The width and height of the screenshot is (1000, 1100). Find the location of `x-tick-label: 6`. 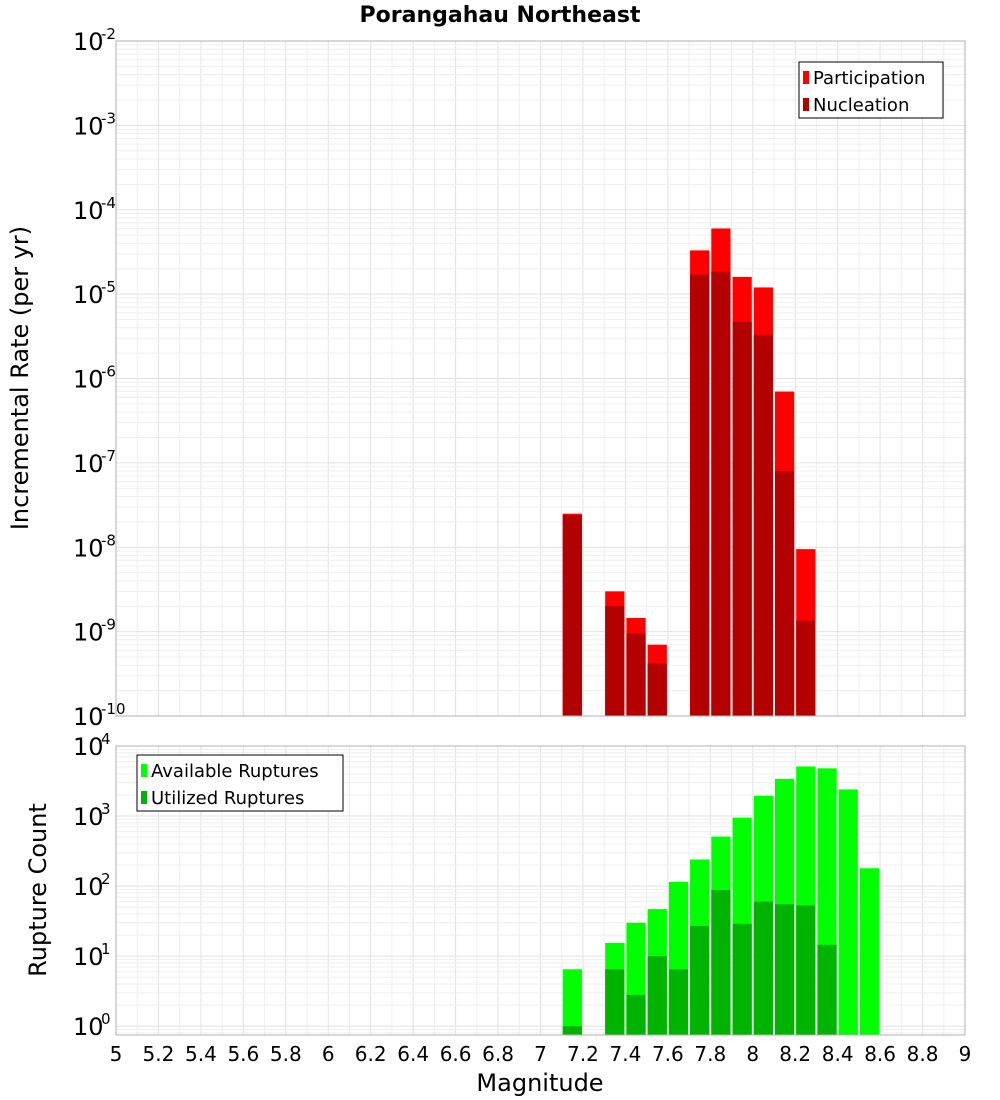

x-tick-label: 6 is located at coordinates (328, 1054).